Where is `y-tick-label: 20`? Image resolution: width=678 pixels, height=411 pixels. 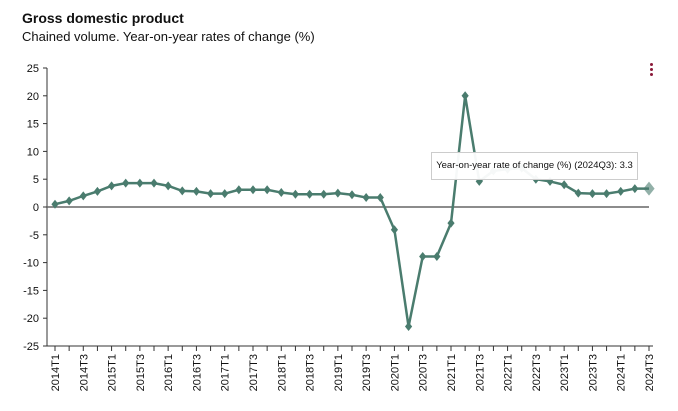 y-tick-label: 20 is located at coordinates (33, 97).